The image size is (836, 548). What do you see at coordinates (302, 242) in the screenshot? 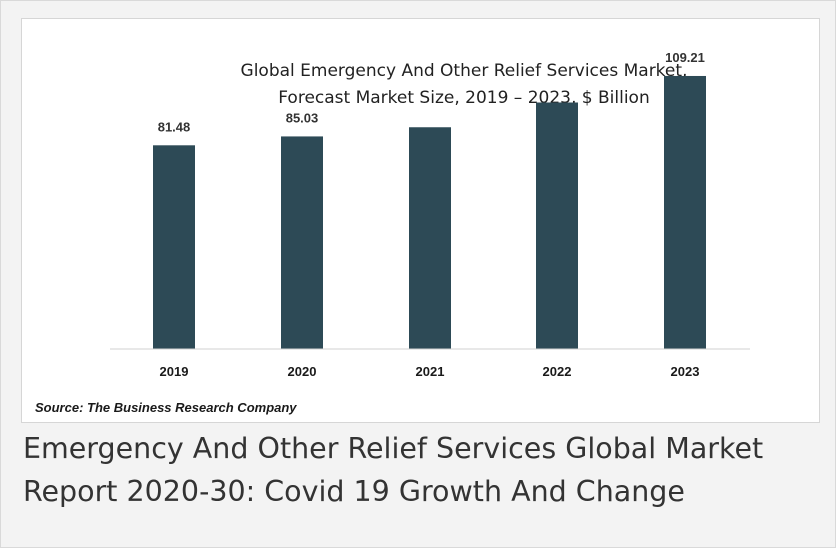
I see `bar-2020` at bounding box center [302, 242].